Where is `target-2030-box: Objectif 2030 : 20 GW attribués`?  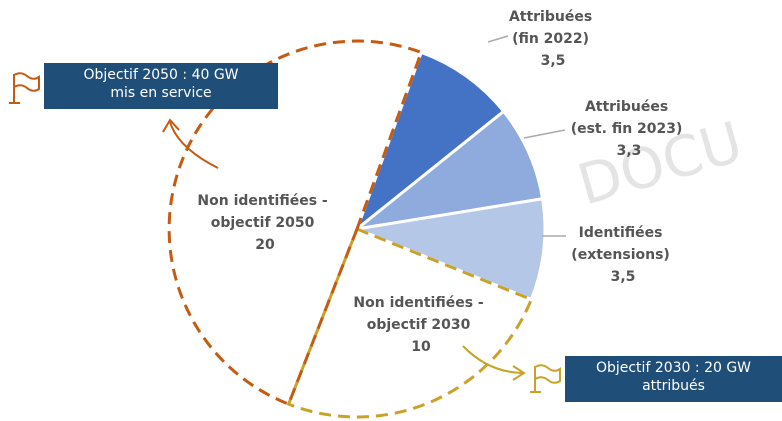 target-2030-box: Objectif 2030 : 20 GW attribués is located at coordinates (673, 379).